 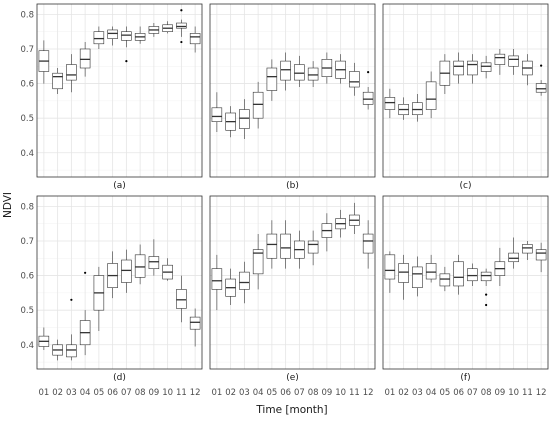 I want to click on panel-label: (b), so click(x=292, y=186).